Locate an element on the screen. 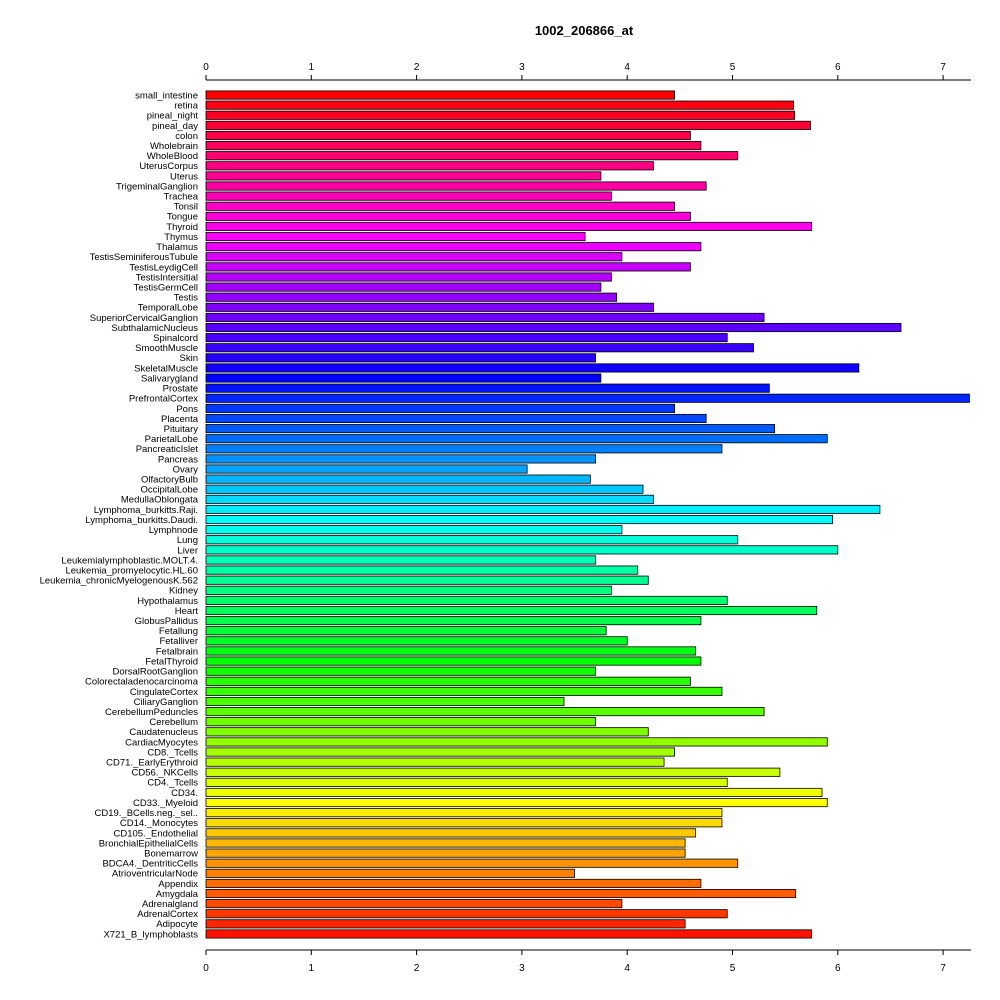 Image resolution: width=1000 pixels, height=1000 pixels. bar-Prostate is located at coordinates (487, 388).